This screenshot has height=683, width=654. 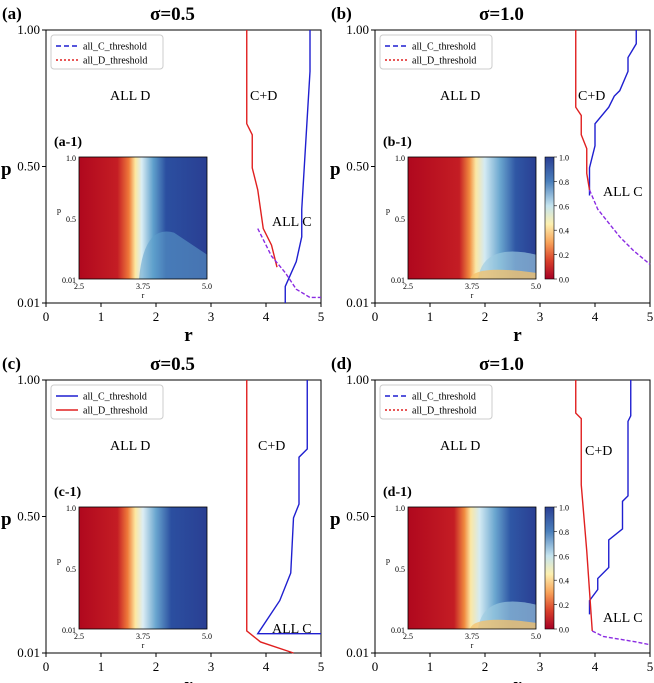 What do you see at coordinates (564, 206) in the screenshot?
I see `colorbar-tick-label: 0.6` at bounding box center [564, 206].